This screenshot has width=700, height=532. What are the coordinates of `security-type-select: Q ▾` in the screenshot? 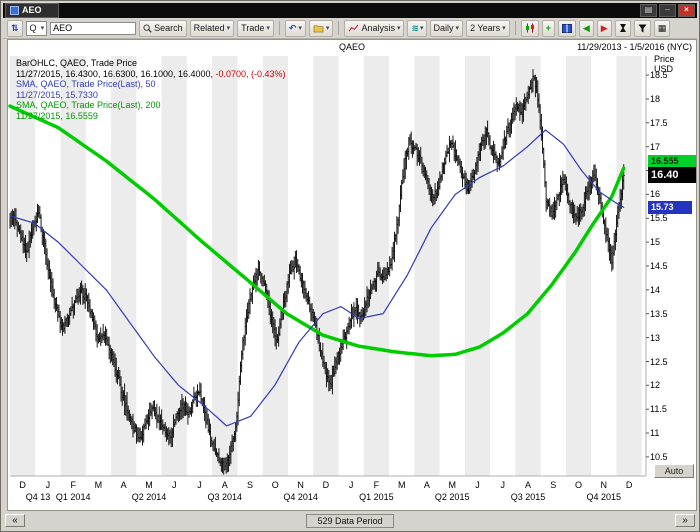 It's located at (36, 28).